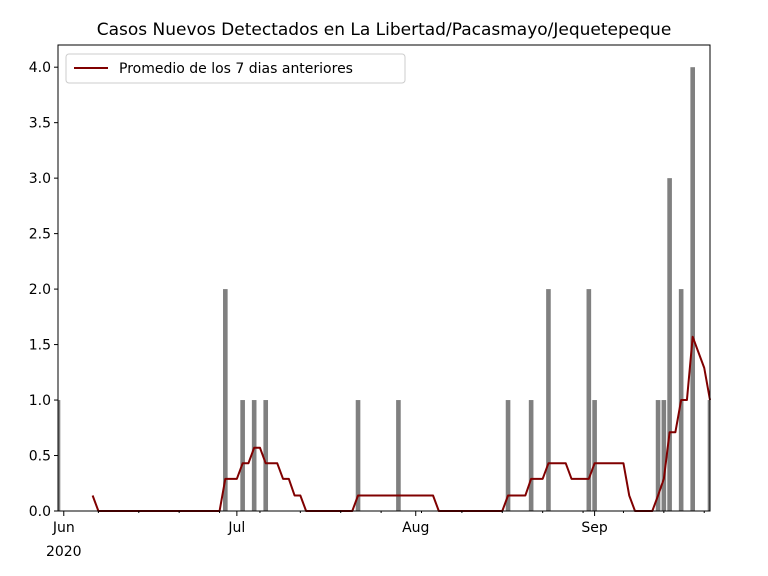 Image resolution: width=768 pixels, height=576 pixels. What do you see at coordinates (40, 290) in the screenshot?
I see `y-tick-label: 2.0` at bounding box center [40, 290].